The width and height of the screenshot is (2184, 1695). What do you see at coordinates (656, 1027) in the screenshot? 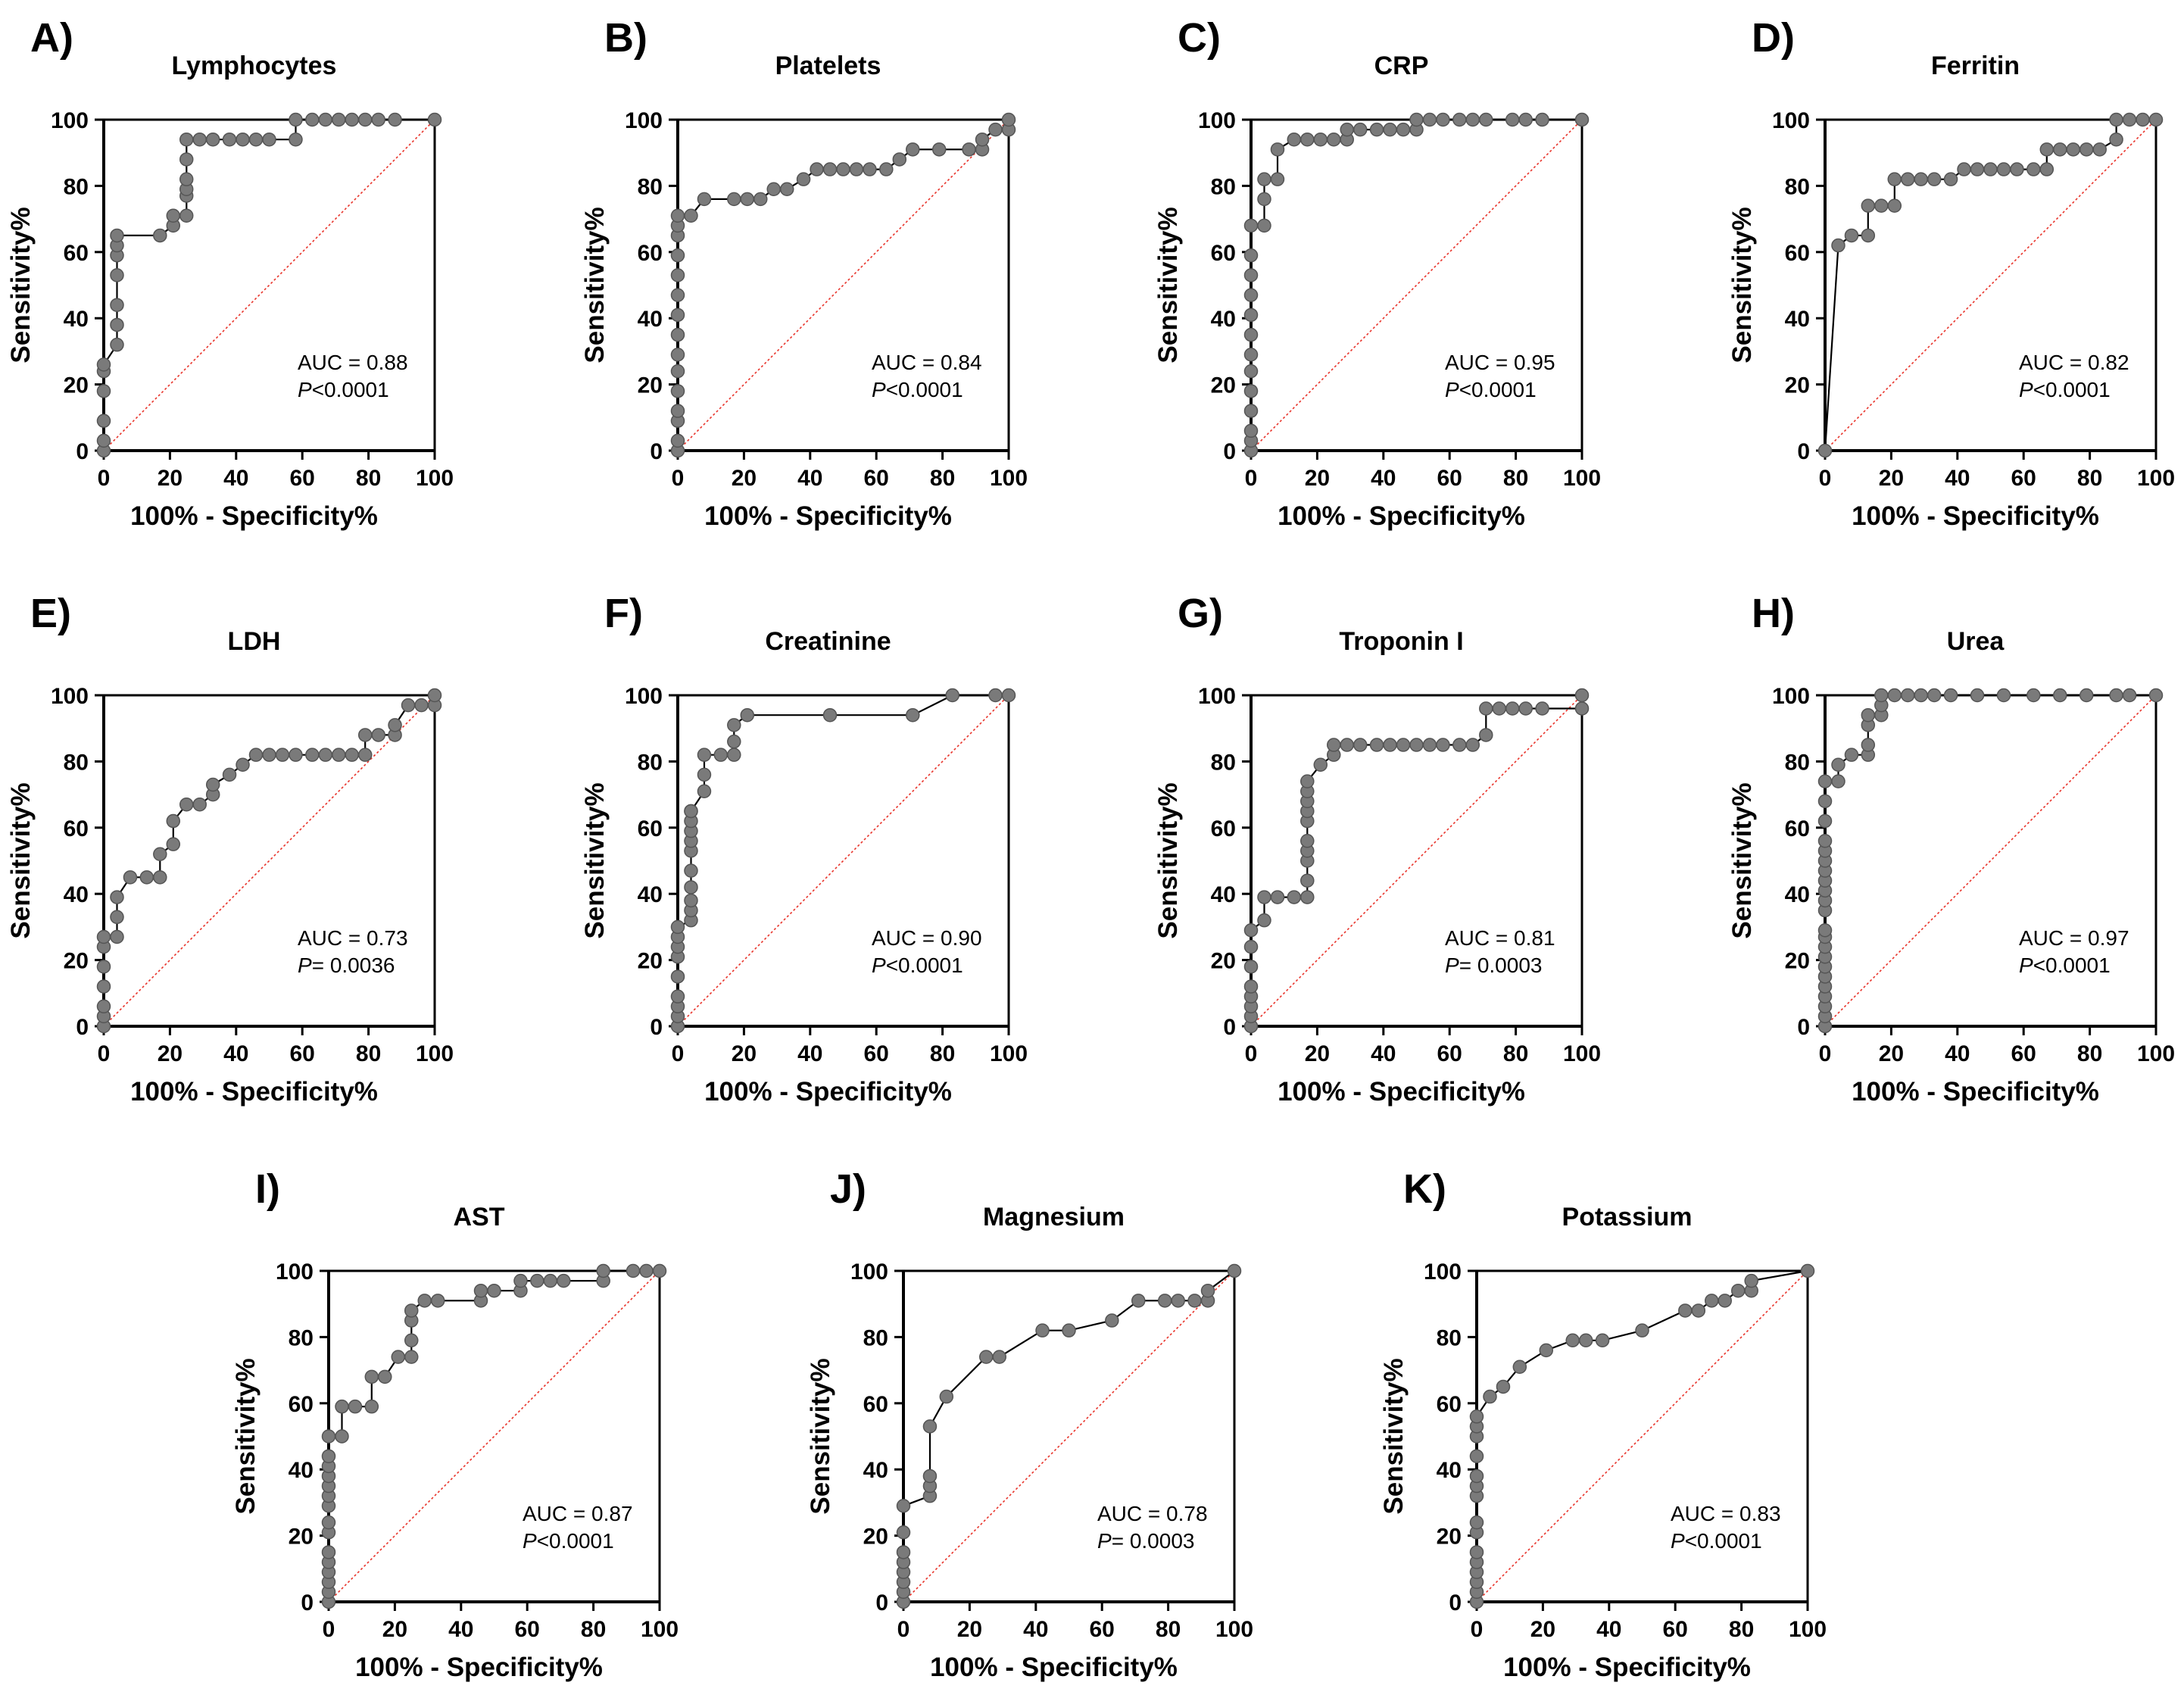
I see `y-tick-label: 0` at bounding box center [656, 1027].